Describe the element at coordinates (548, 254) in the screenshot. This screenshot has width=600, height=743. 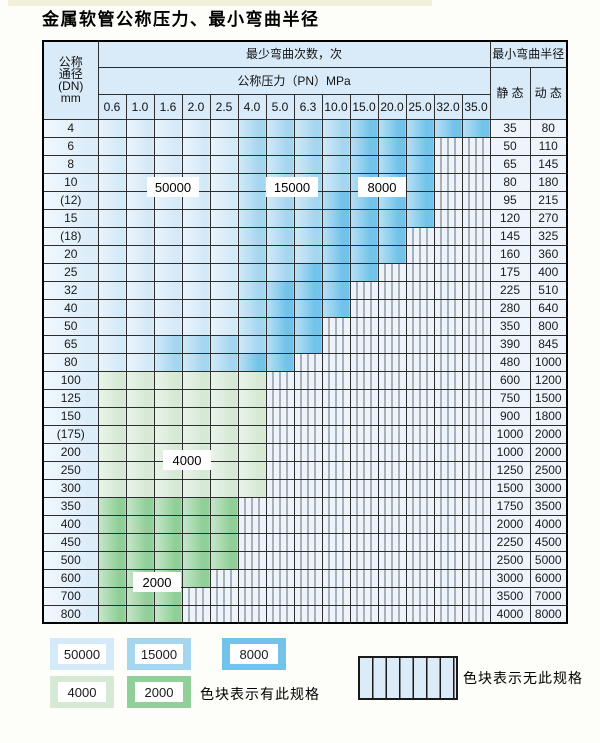
I see `dynamic-radius-cell: 360` at that location.